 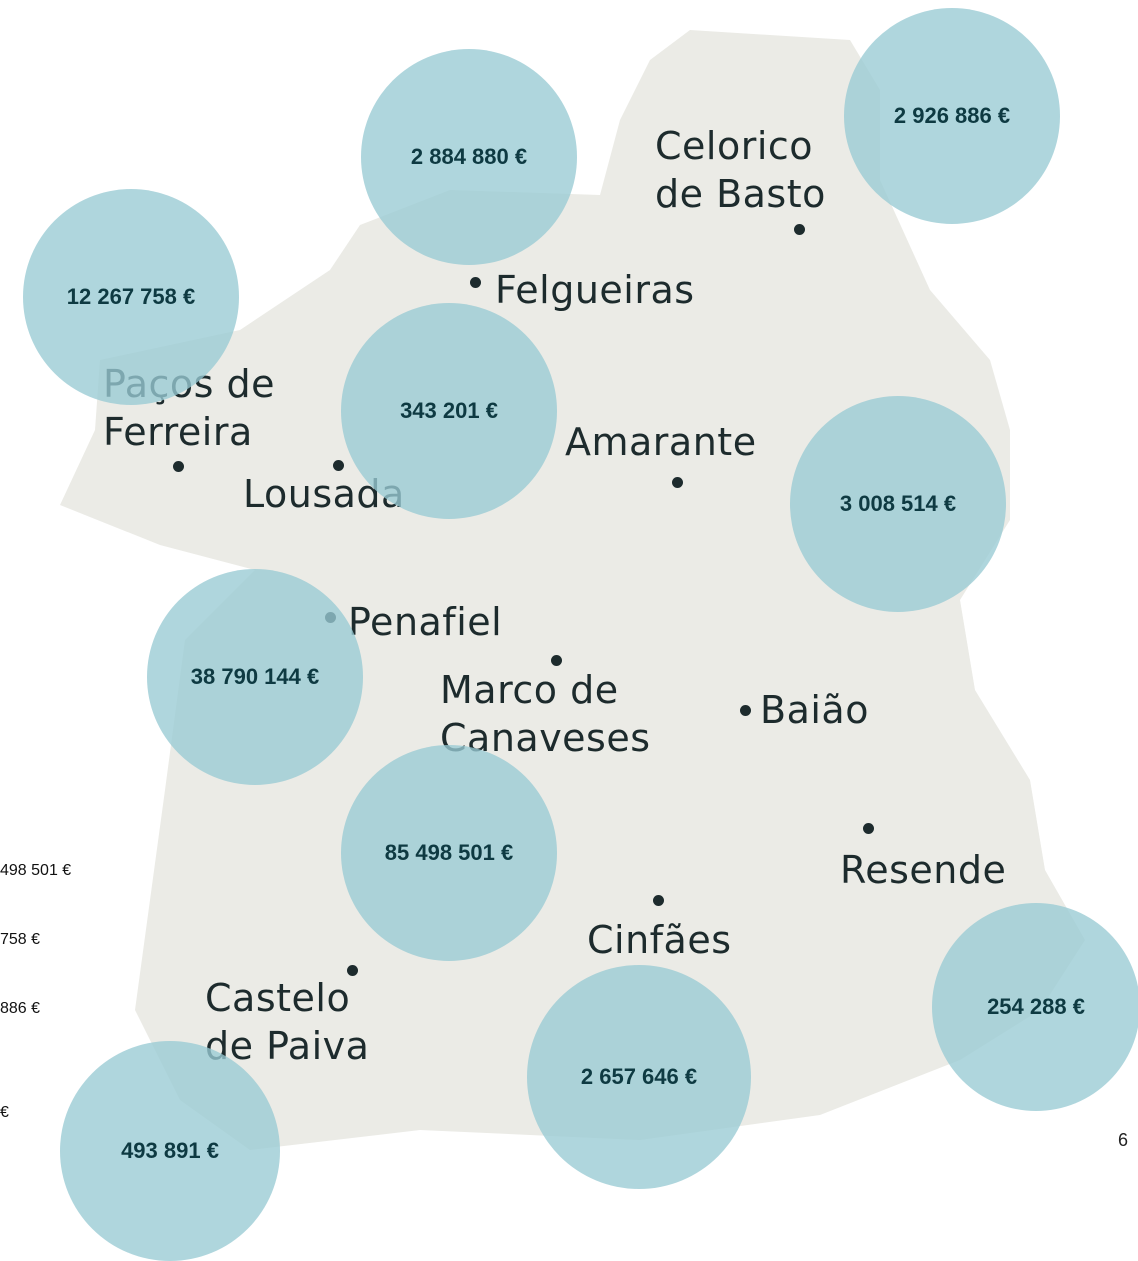 I want to click on place-label: Cinfães, so click(x=659, y=940).